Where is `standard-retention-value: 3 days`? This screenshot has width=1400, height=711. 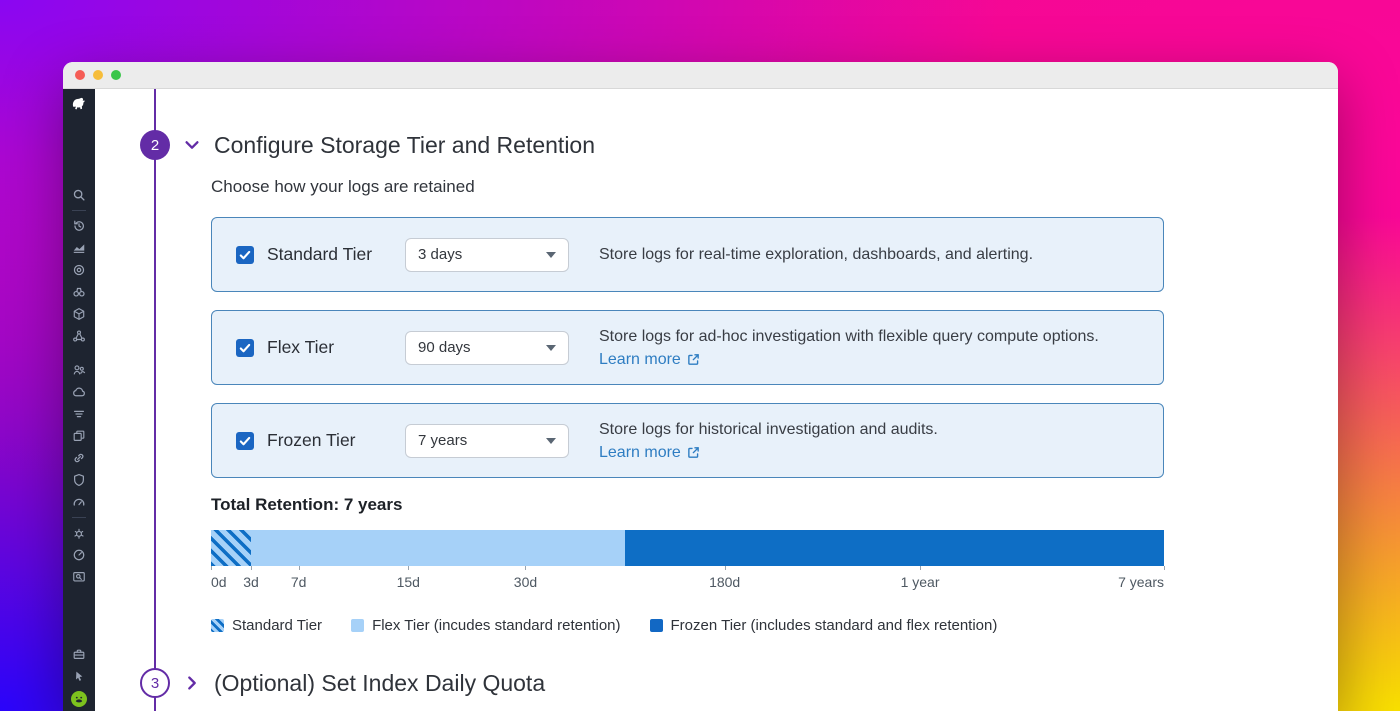 standard-retention-value: 3 days is located at coordinates (440, 254).